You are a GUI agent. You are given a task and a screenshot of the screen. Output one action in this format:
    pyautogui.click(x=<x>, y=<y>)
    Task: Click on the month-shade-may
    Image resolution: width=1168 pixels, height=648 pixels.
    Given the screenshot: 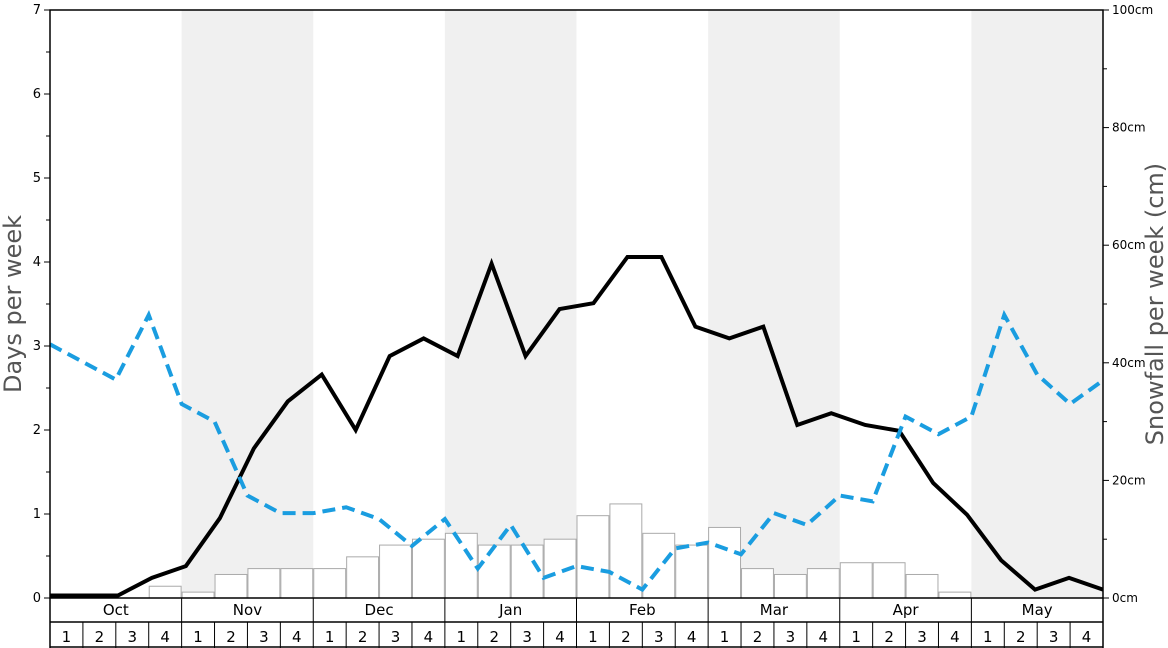 What is the action you would take?
    pyautogui.click(x=1037, y=304)
    